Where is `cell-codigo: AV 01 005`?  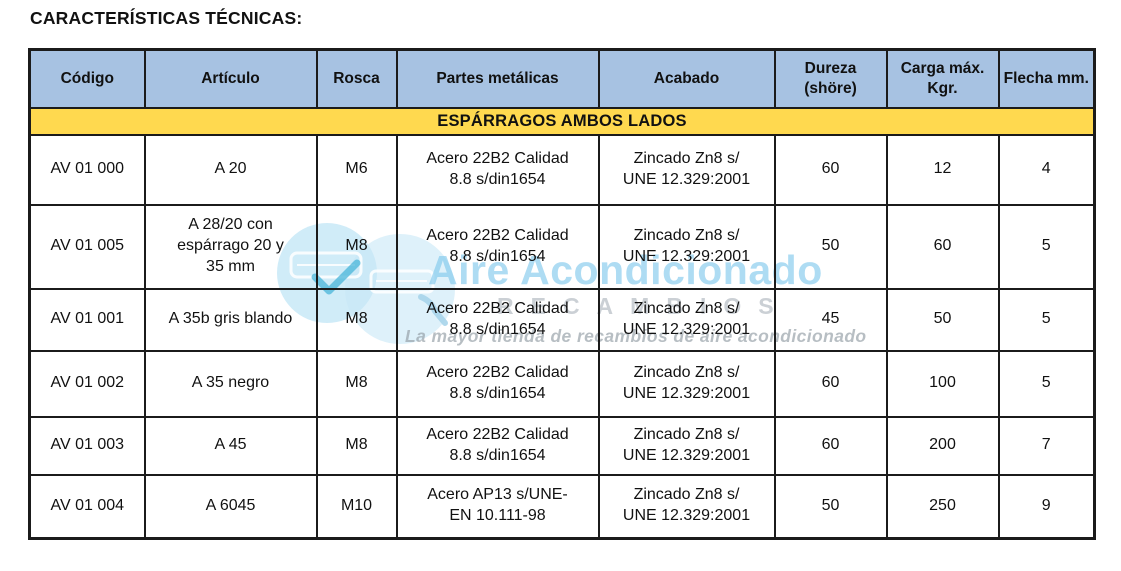
cell-codigo: AV 01 005 is located at coordinates (87, 246).